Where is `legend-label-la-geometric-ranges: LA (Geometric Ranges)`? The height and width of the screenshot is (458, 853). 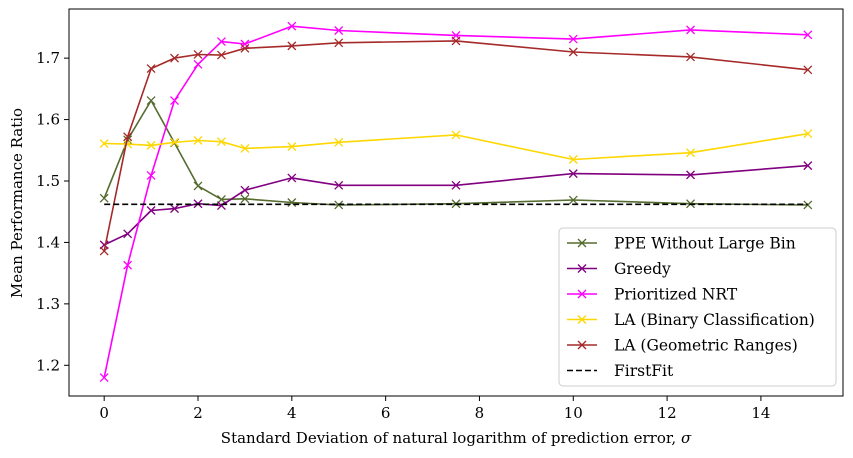
legend-label-la-geometric-ranges: LA (Geometric Ranges) is located at coordinates (706, 346).